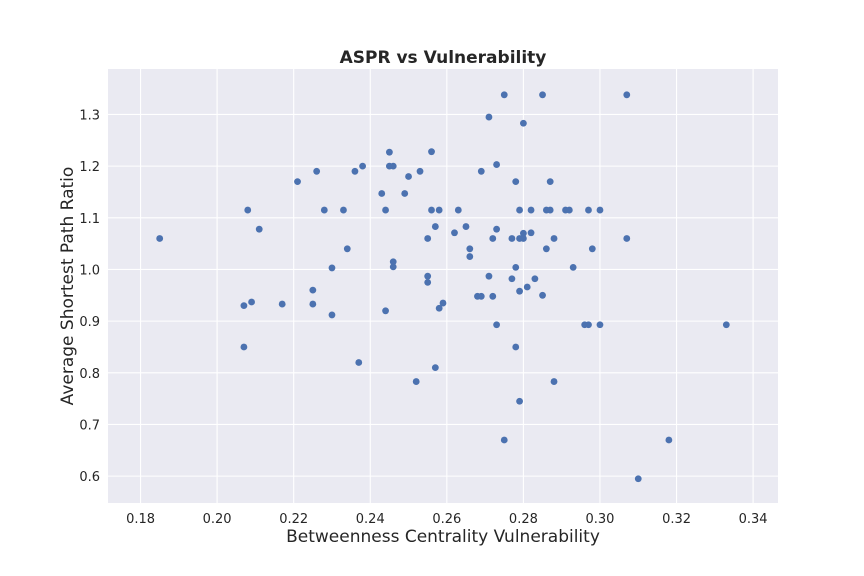  I want to click on x-tick-label: 0.34, so click(753, 519).